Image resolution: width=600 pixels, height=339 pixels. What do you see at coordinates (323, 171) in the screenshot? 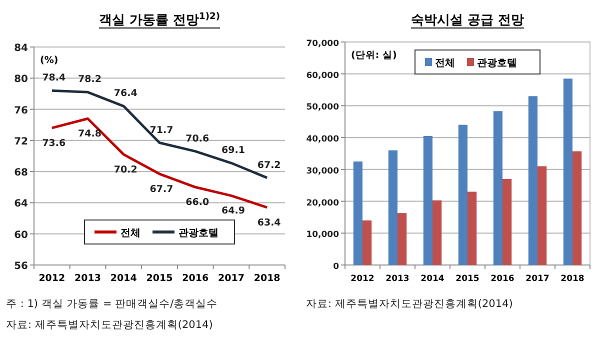
I see `y-tick-label: 30,000` at bounding box center [323, 171].